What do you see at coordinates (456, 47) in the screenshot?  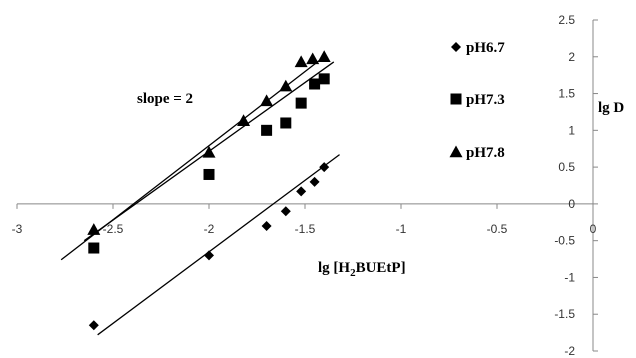 I see `legend-marker-ph67` at bounding box center [456, 47].